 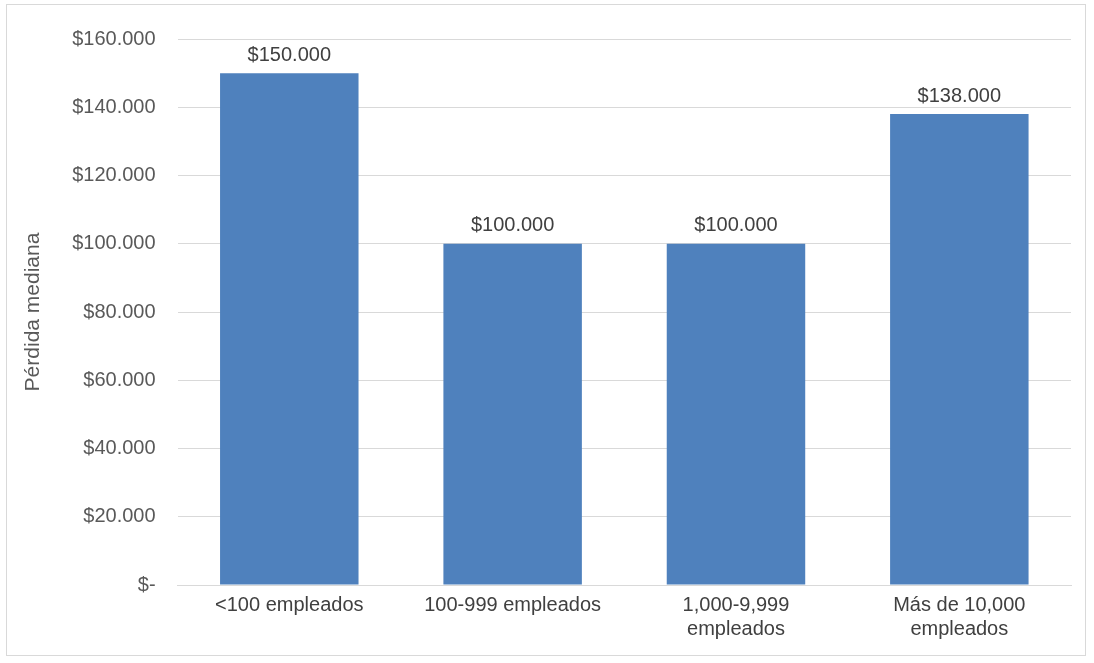 I want to click on y-tick-label: $20.000, so click(x=119, y=515).